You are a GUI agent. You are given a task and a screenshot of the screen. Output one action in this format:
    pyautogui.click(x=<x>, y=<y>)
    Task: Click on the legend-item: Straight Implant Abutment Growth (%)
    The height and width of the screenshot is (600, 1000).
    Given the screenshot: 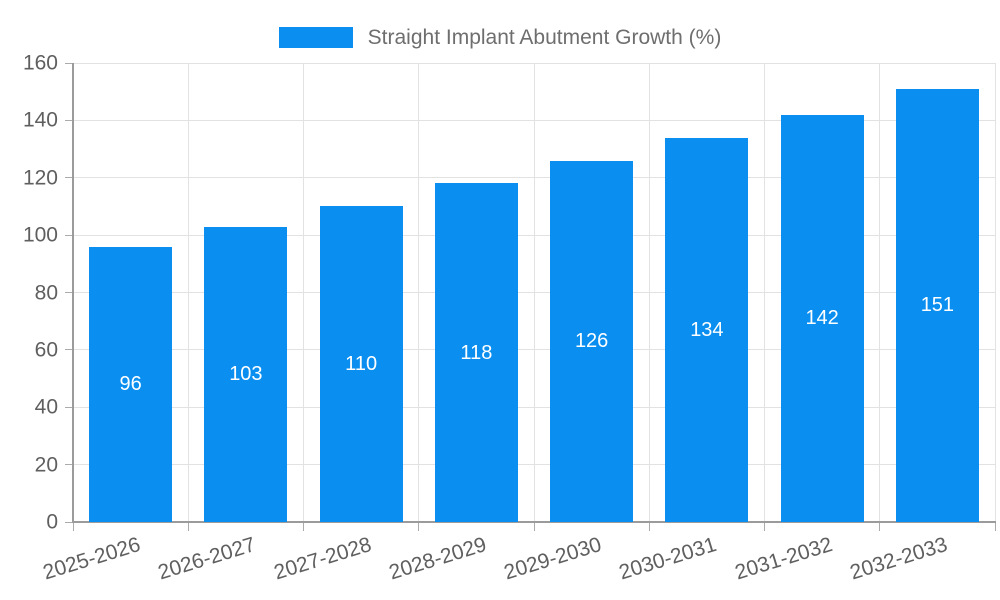 What is the action you would take?
    pyautogui.click(x=500, y=37)
    